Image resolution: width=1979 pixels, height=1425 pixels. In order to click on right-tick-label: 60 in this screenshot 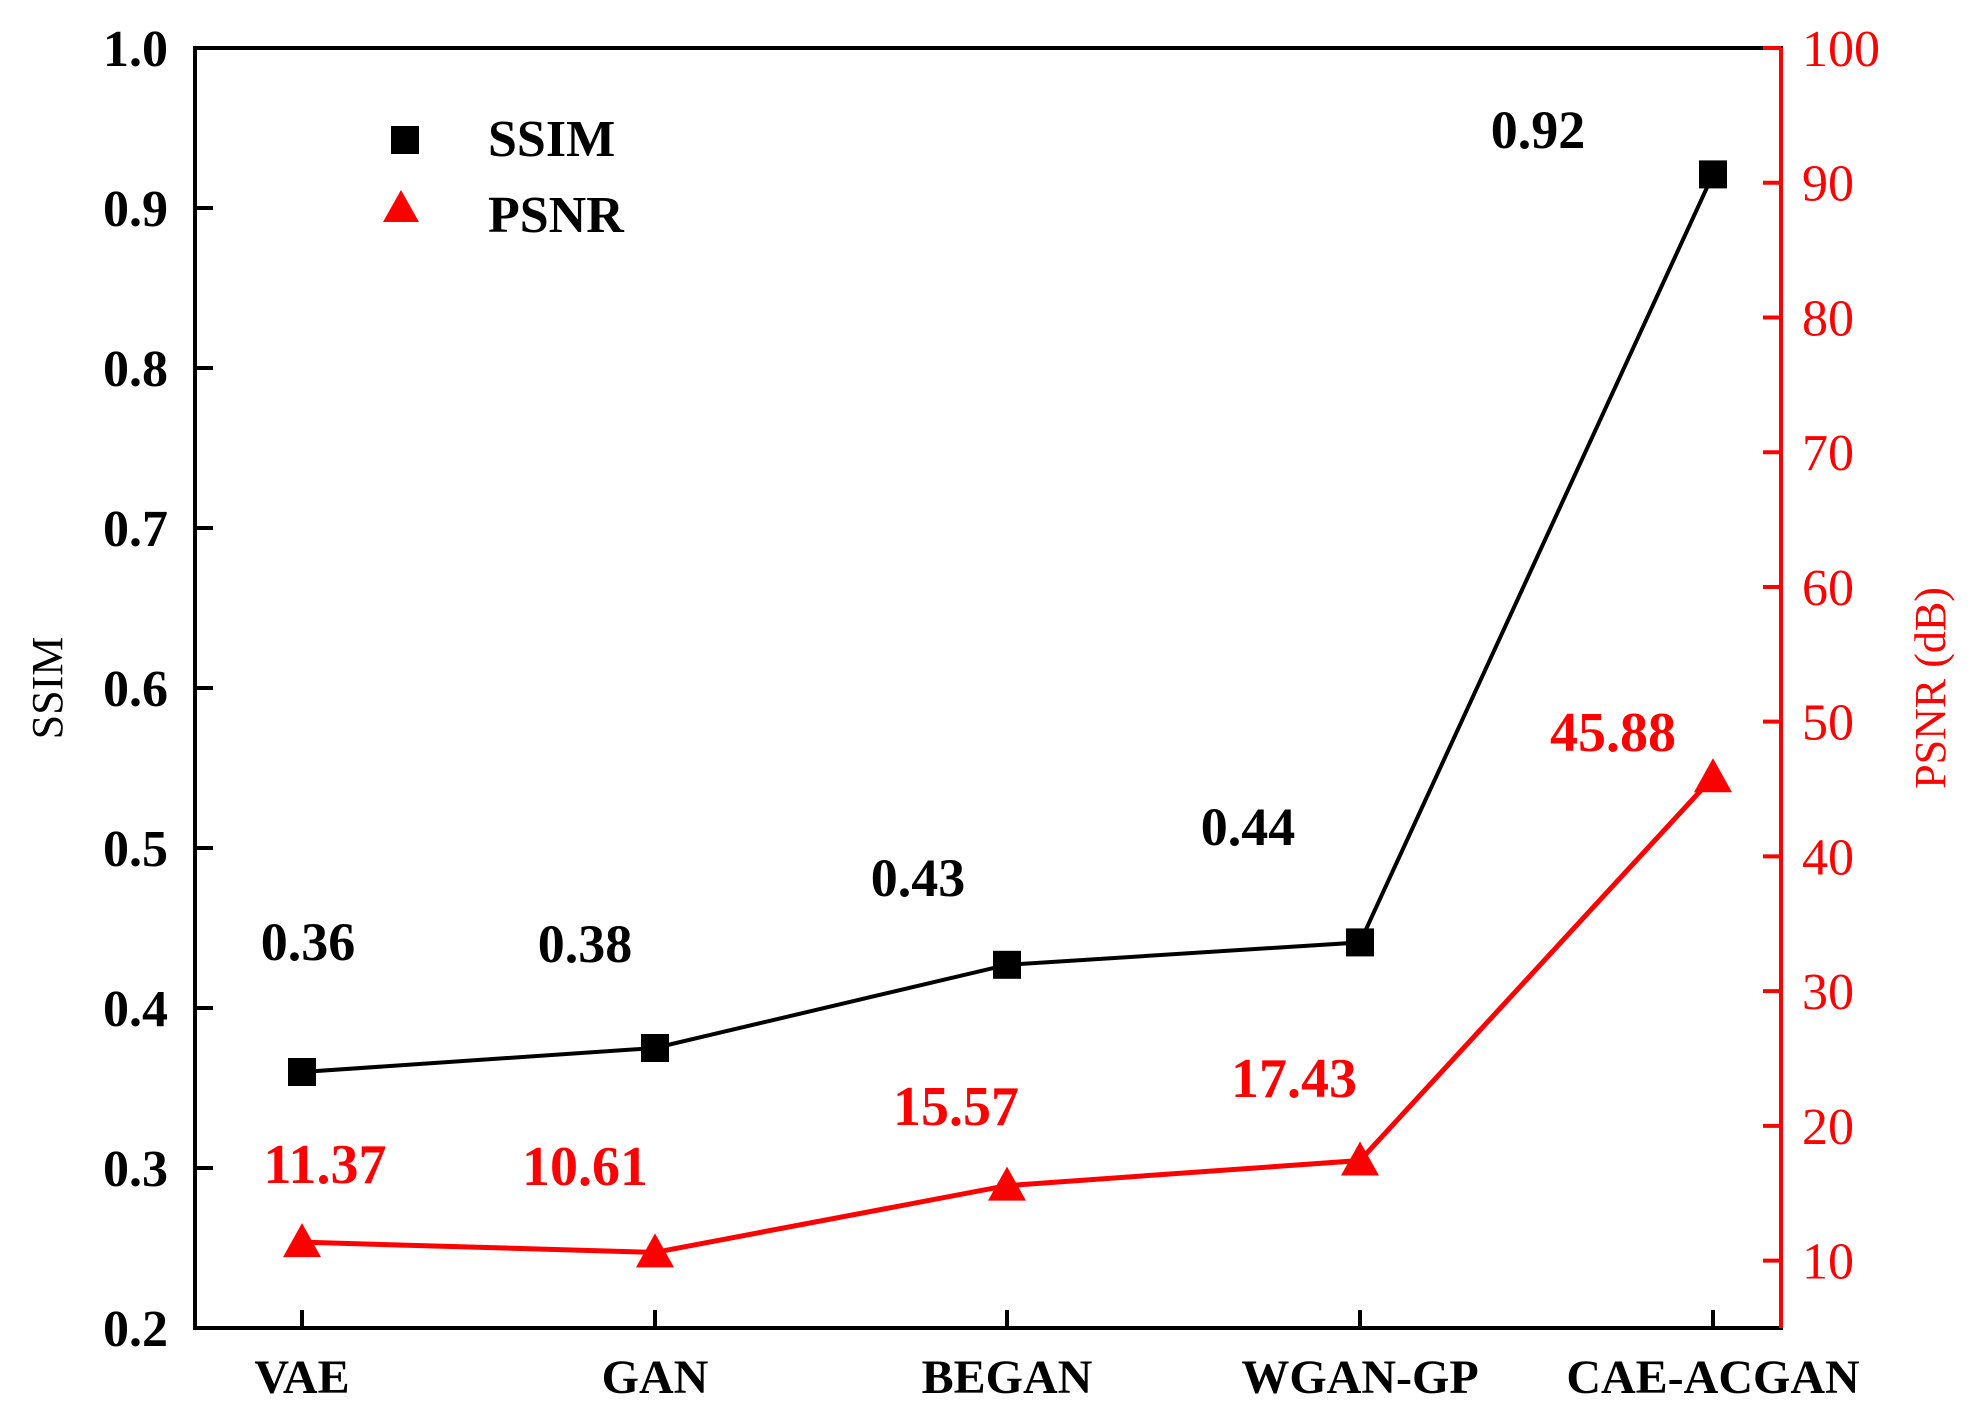, I will do `click(1828, 588)`.